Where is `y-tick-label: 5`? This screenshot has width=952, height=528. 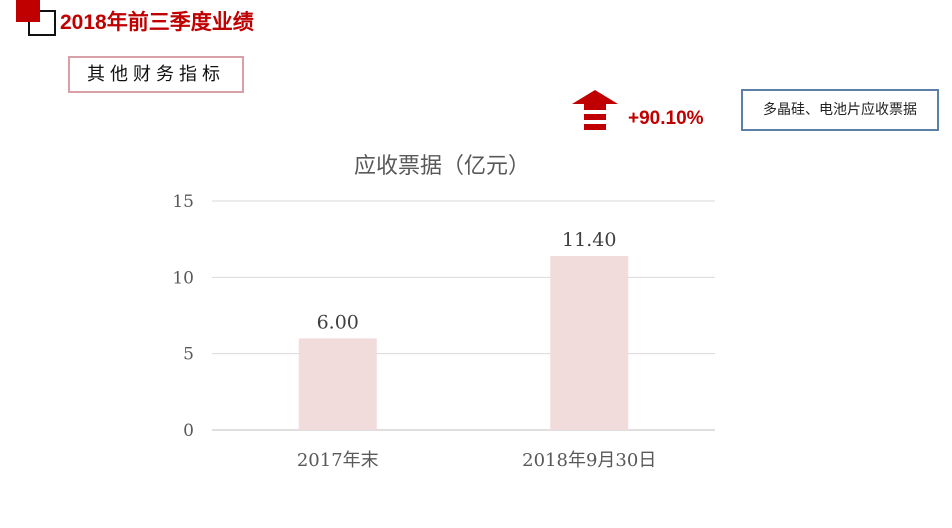
y-tick-label: 5 is located at coordinates (188, 355).